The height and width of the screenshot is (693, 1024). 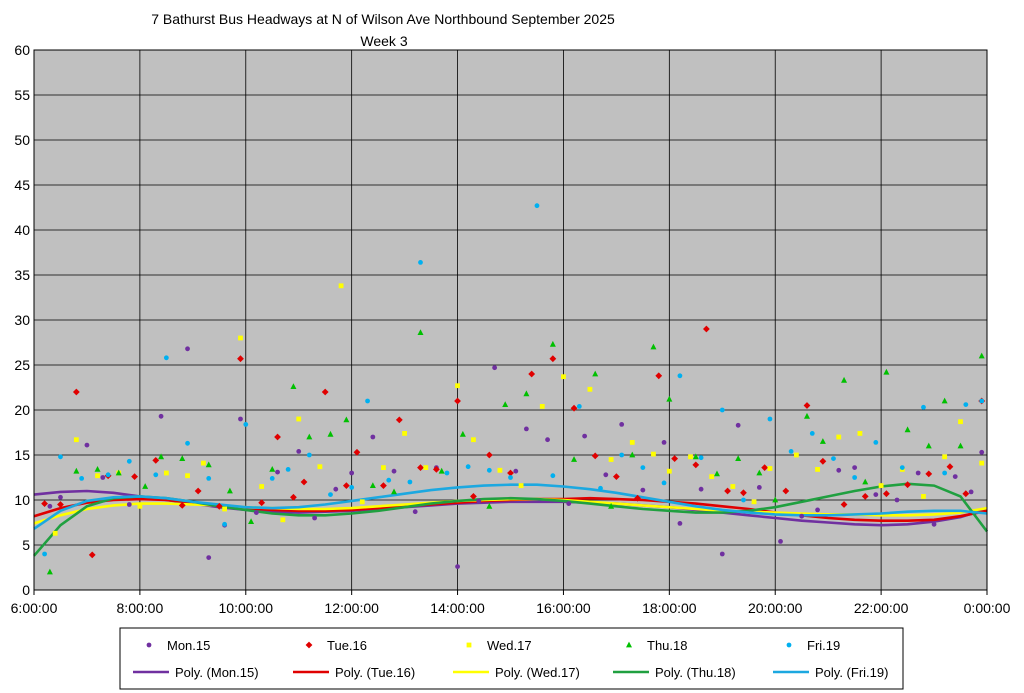 What do you see at coordinates (140, 608) in the screenshot?
I see `x-tick-label: 8:00:00` at bounding box center [140, 608].